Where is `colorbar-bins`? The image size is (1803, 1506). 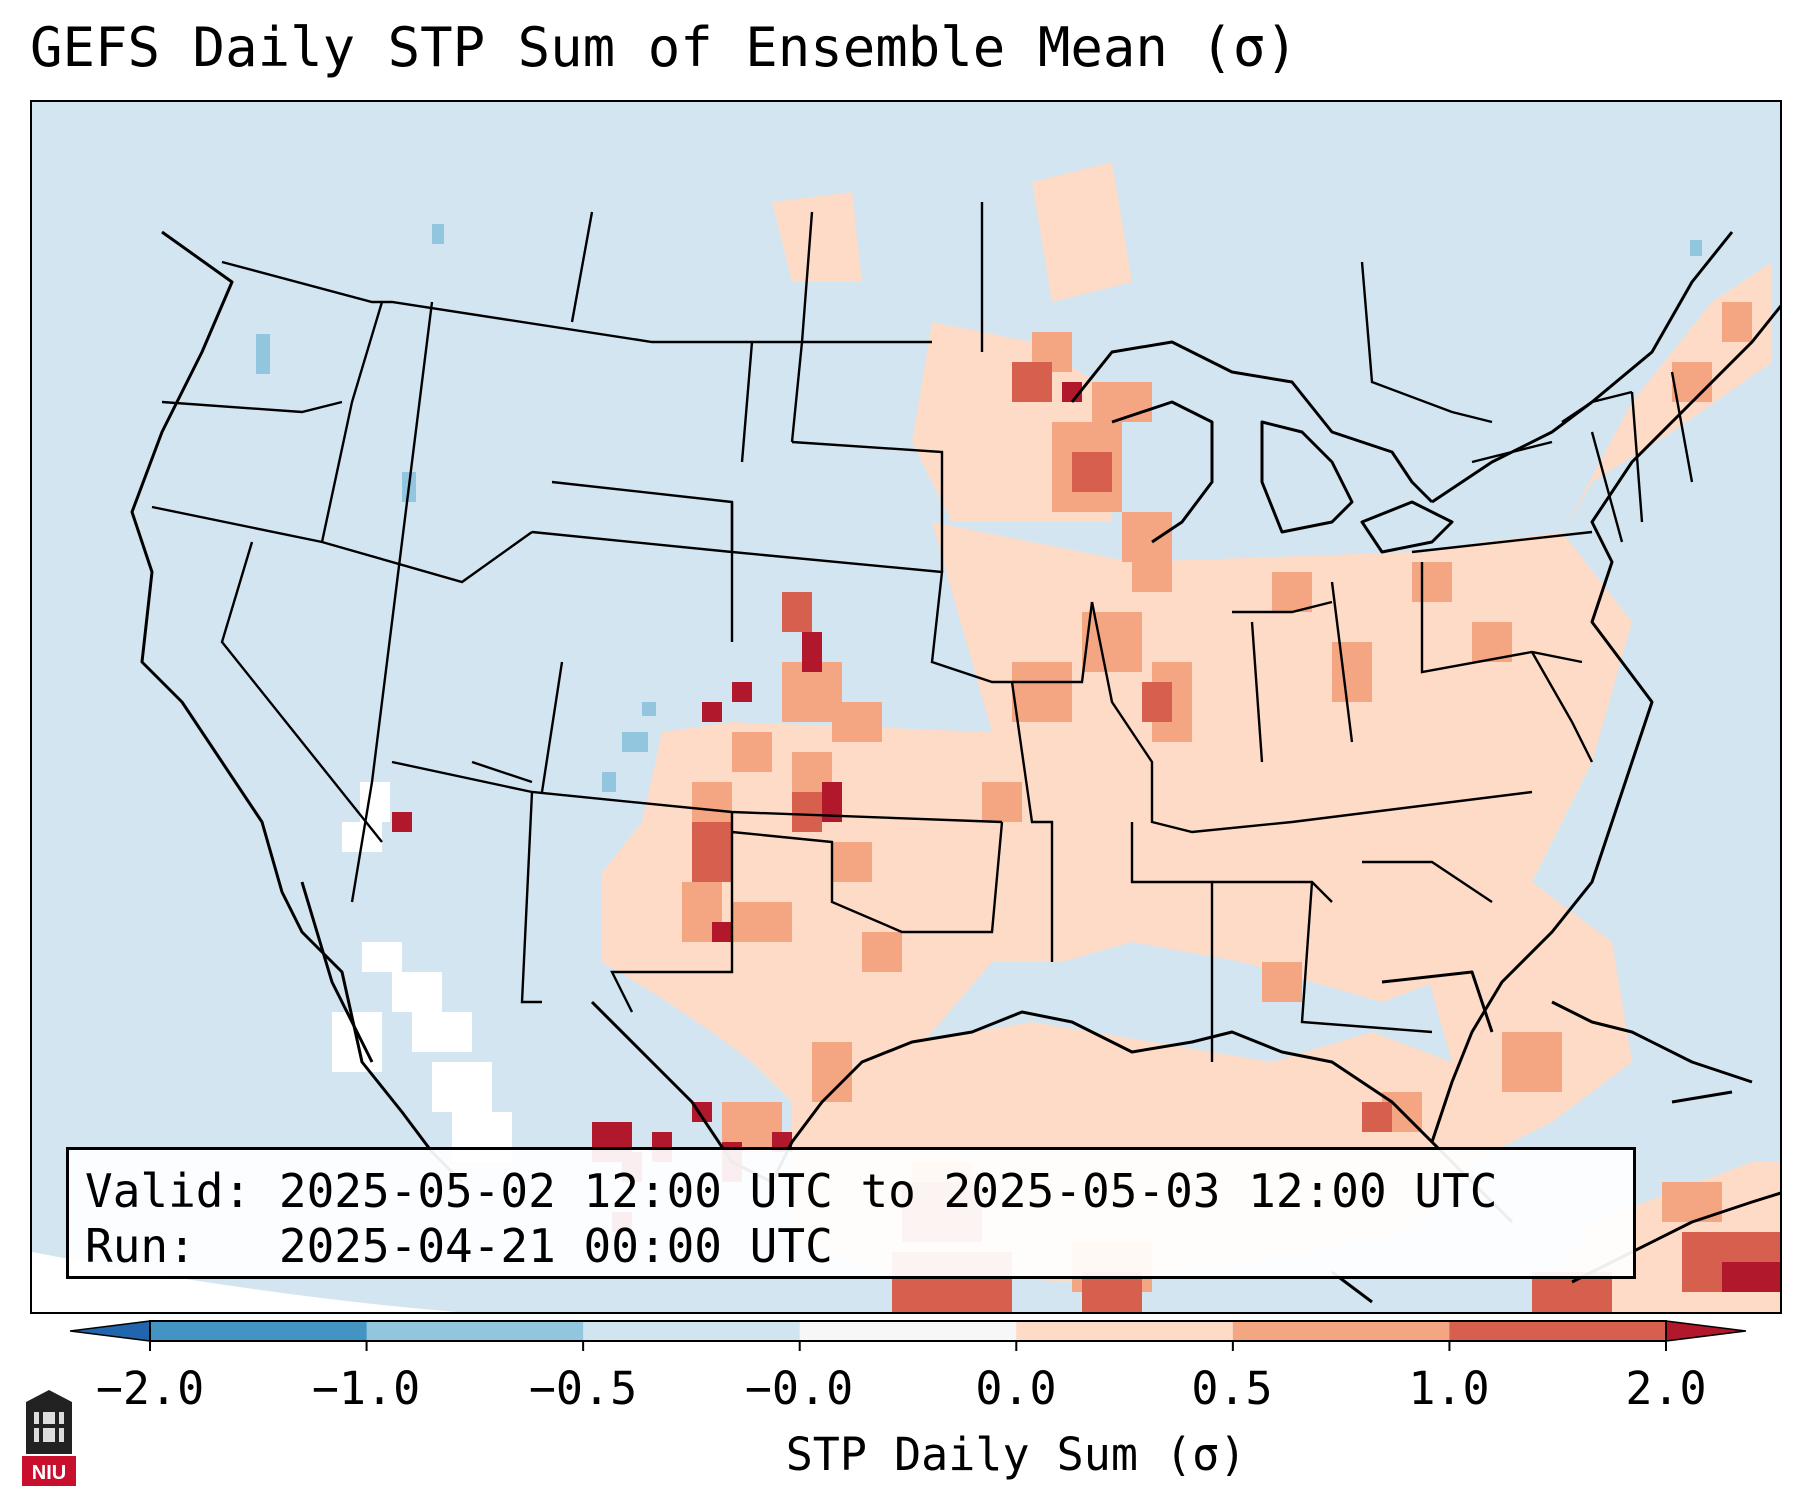 colorbar-bins is located at coordinates (908, 1331).